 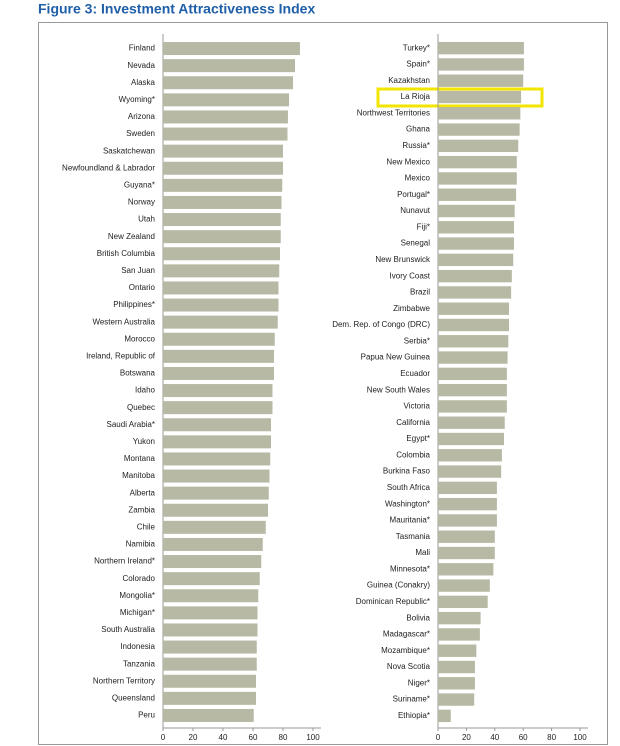 What do you see at coordinates (144, 441) in the screenshot?
I see `category-label: Yukon` at bounding box center [144, 441].